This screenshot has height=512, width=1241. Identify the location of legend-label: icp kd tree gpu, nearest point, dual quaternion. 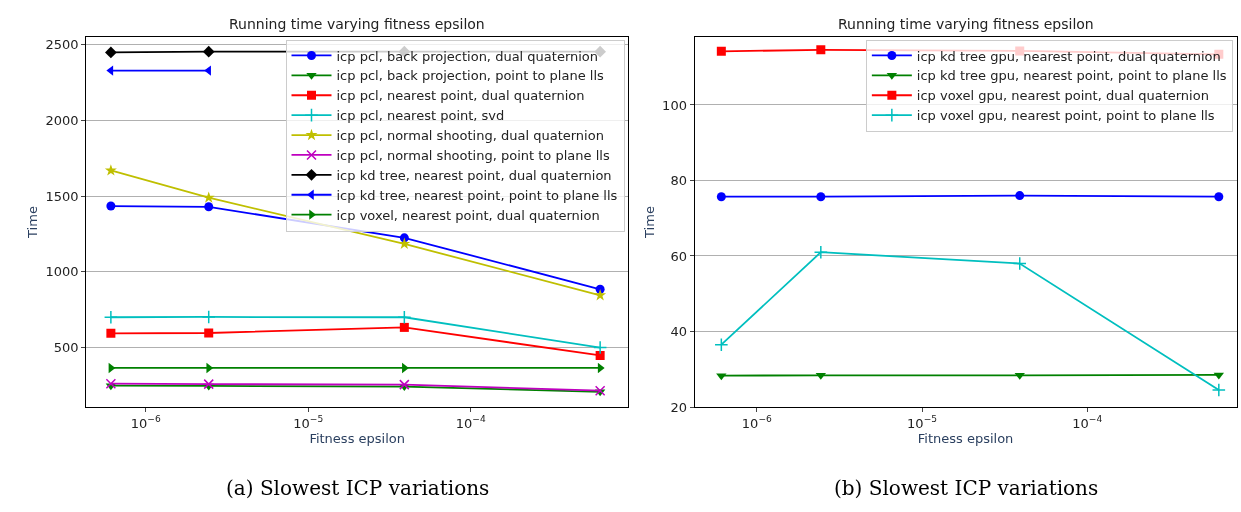
(1068, 56).